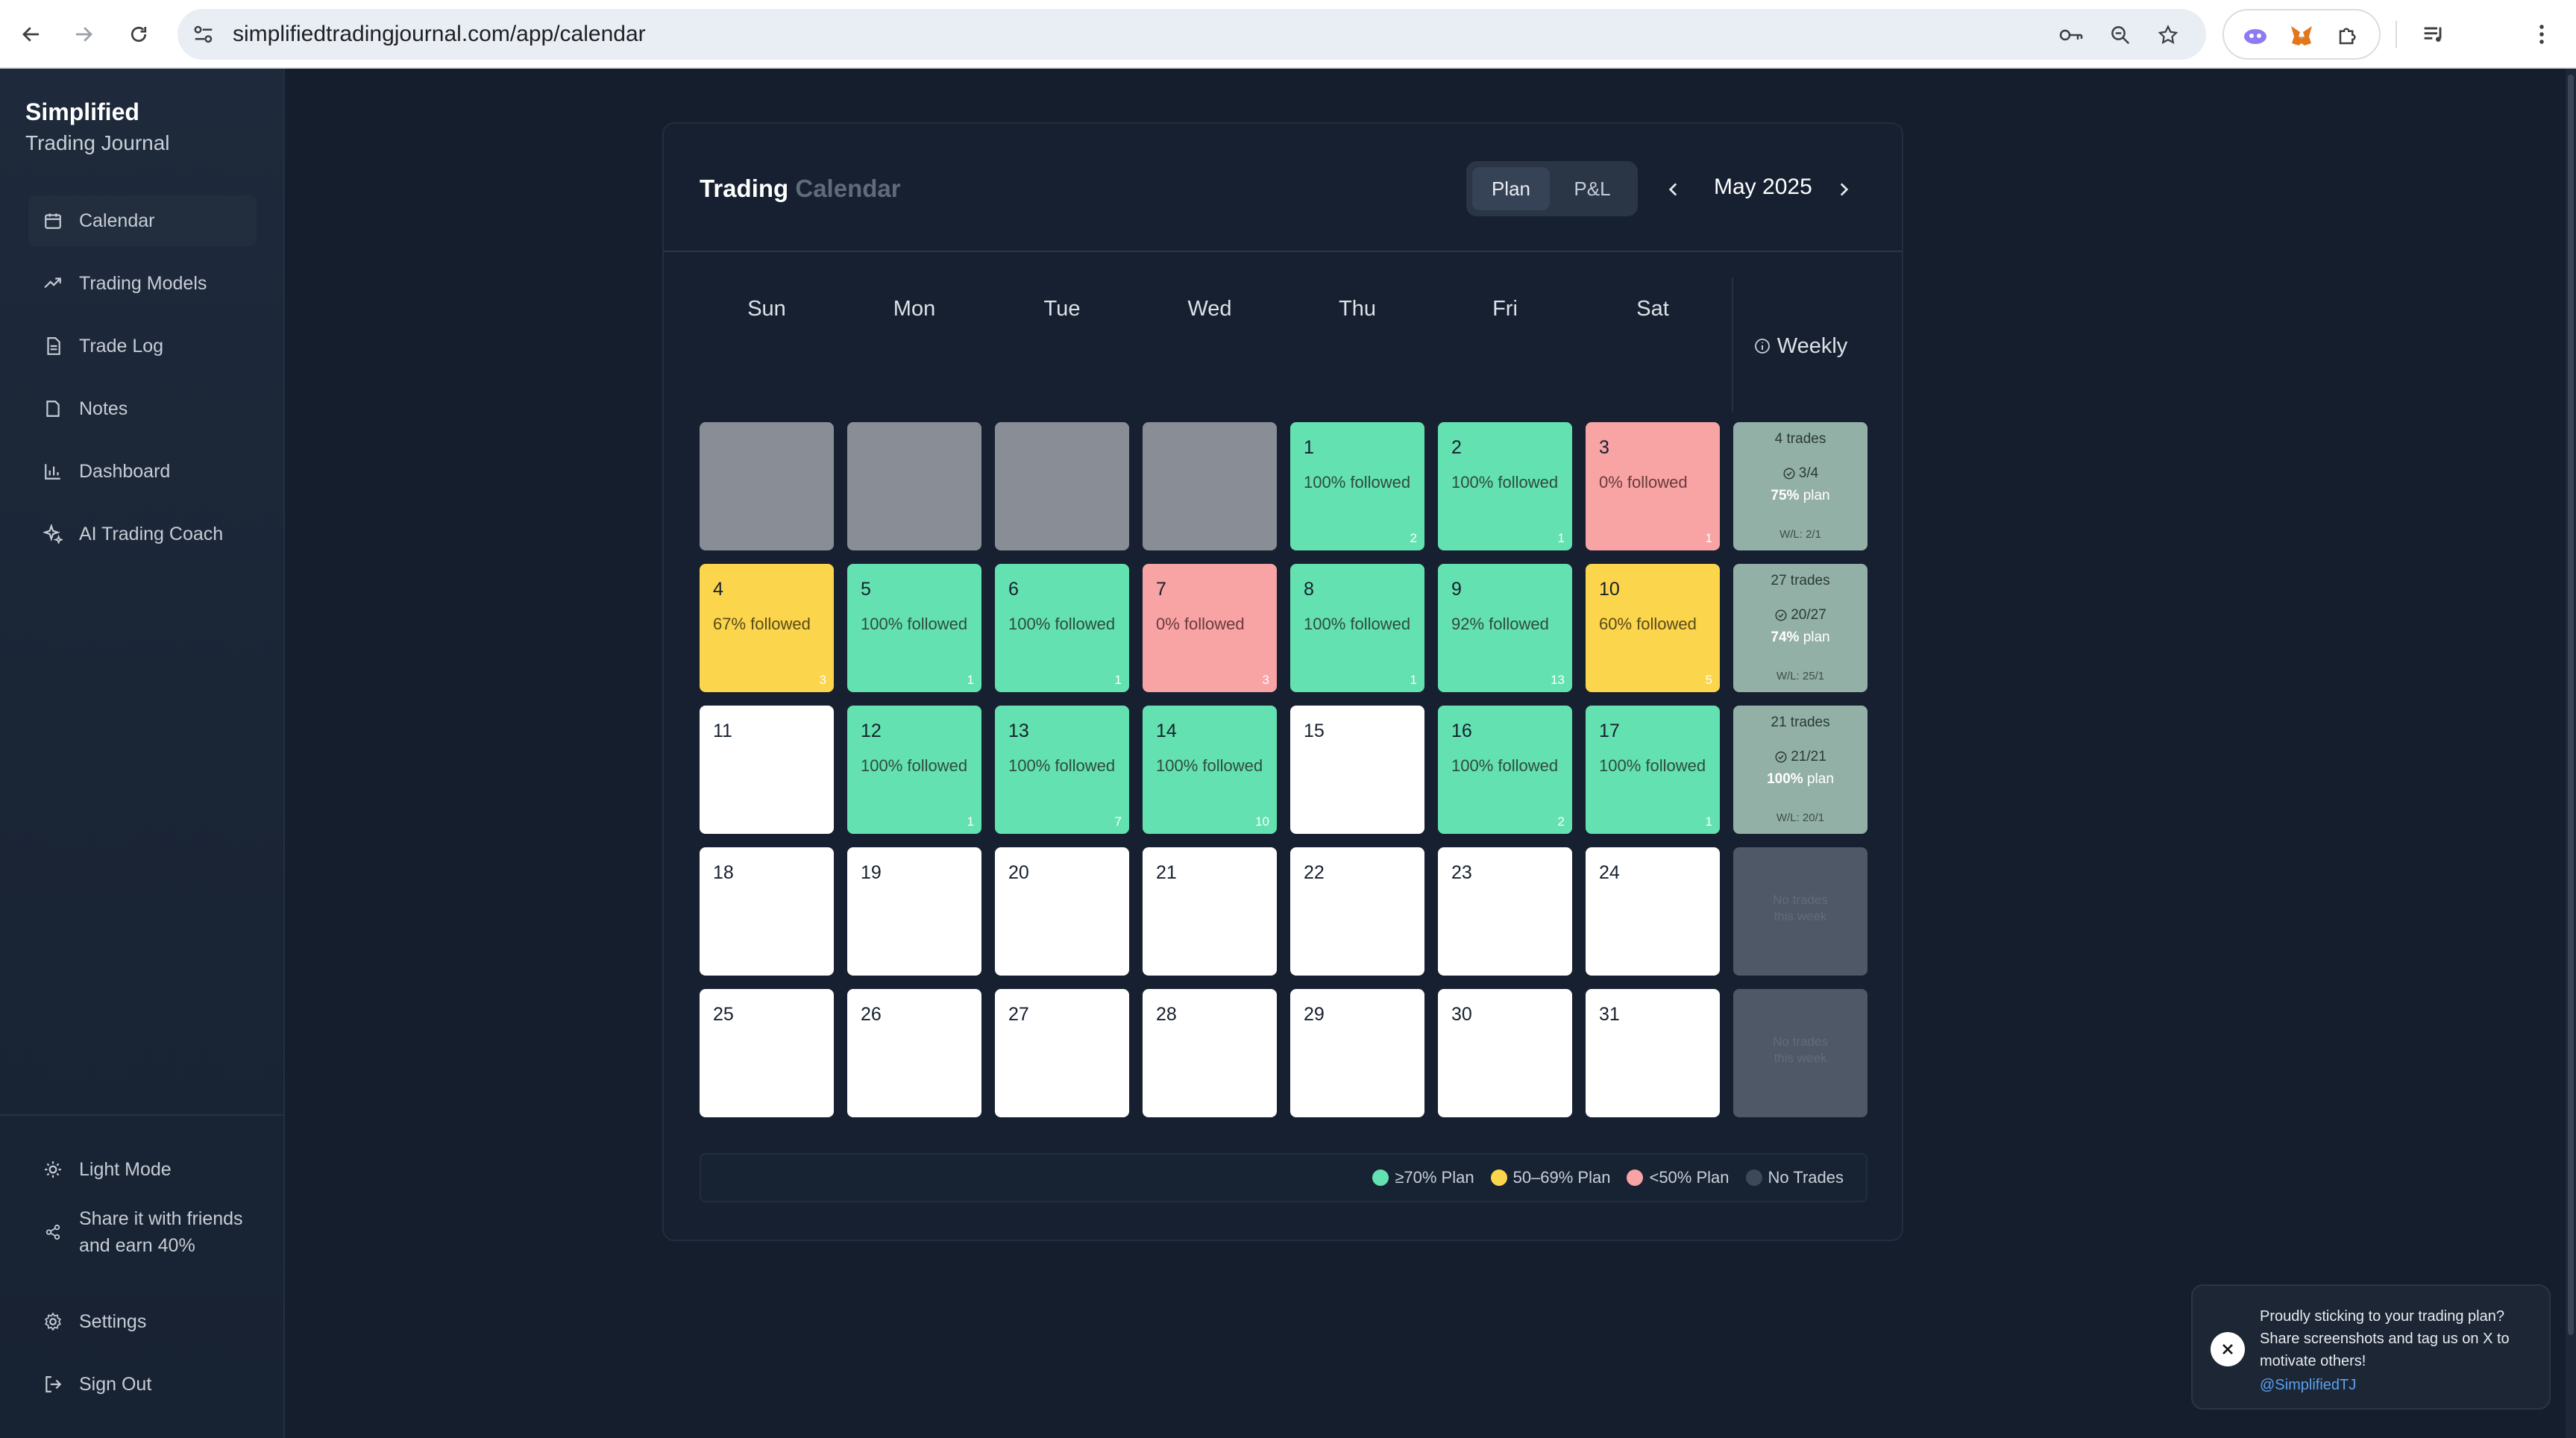 This screenshot has width=2576, height=1438. Describe the element at coordinates (1674, 189) in the screenshot. I see `previous-month-button` at that location.